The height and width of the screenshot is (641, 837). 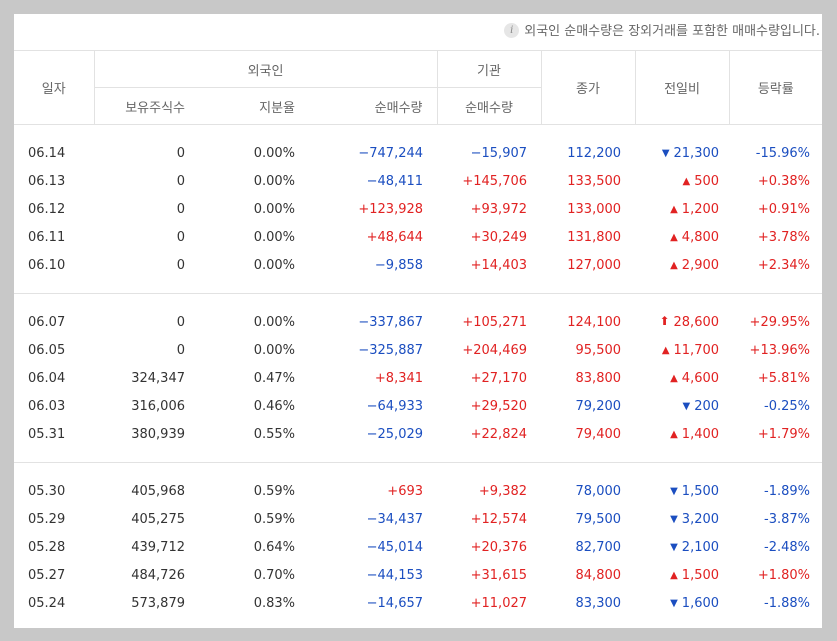 What do you see at coordinates (266, 519) in the screenshot?
I see `cell-ratio: 0.59%` at bounding box center [266, 519].